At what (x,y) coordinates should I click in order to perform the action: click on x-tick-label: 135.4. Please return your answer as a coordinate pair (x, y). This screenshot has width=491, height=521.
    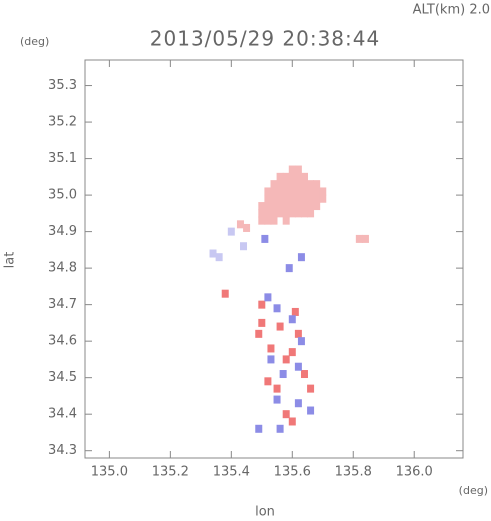
    Looking at the image, I should click on (231, 472).